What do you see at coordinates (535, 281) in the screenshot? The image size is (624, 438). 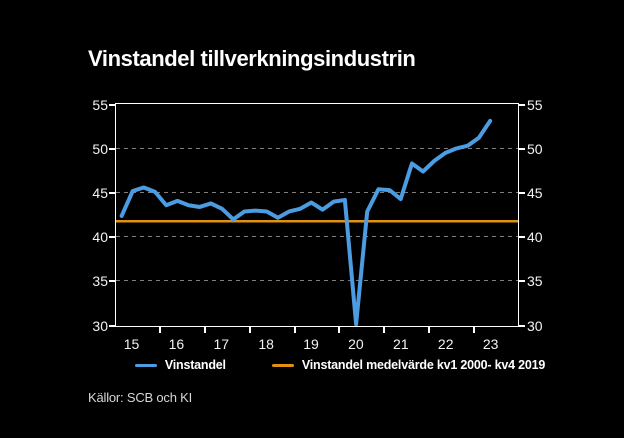 I see `y-axis-label-right: 35` at bounding box center [535, 281].